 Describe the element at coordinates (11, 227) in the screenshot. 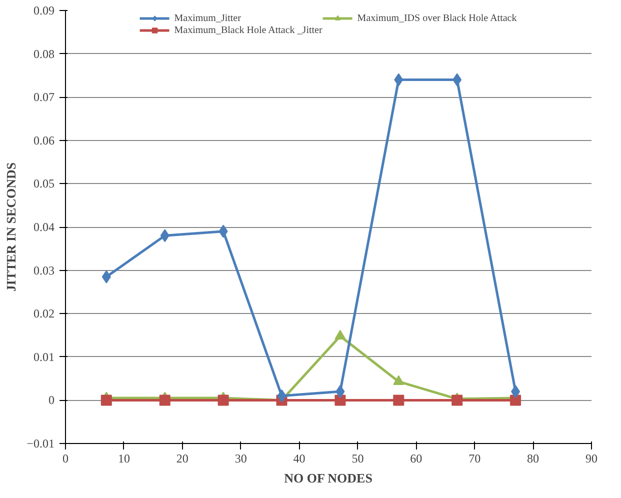

I see `y-axis-title: JITTER IN SECONDS` at that location.